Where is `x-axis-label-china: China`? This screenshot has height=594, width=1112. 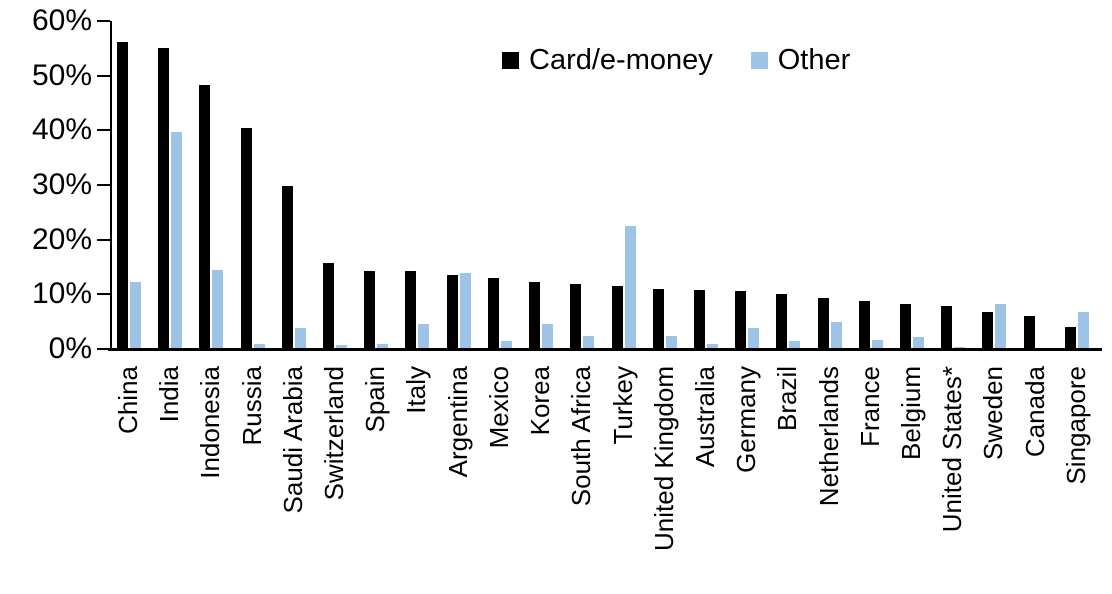
x-axis-label-china: China is located at coordinates (128, 400).